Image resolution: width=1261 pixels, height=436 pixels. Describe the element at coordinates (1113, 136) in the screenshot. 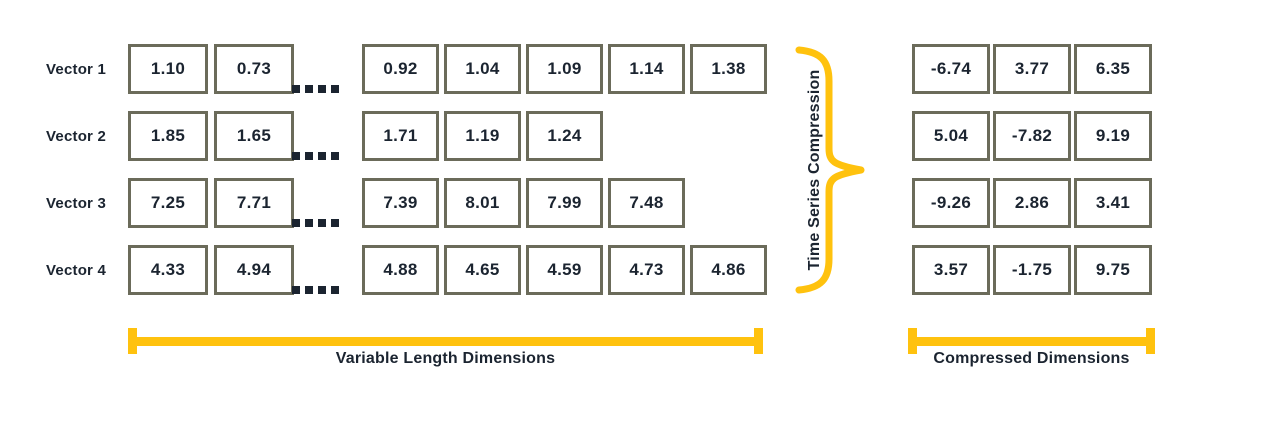

I see `matrix-cell: 9.19` at that location.